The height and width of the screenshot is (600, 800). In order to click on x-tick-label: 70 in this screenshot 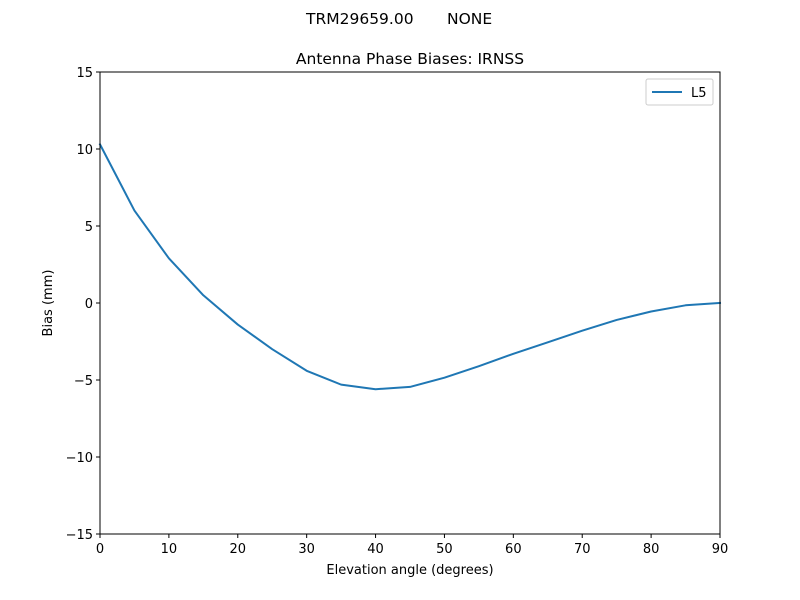, I will do `click(582, 549)`.